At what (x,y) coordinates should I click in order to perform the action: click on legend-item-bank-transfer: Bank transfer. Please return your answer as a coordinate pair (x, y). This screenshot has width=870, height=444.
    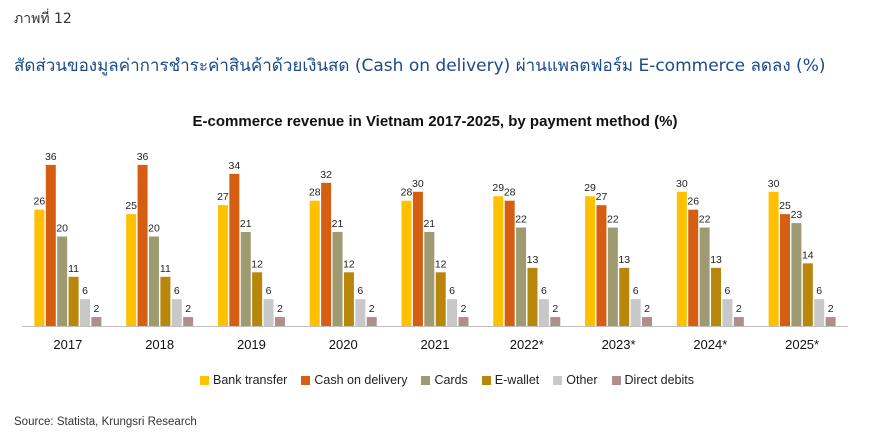
    Looking at the image, I should click on (243, 380).